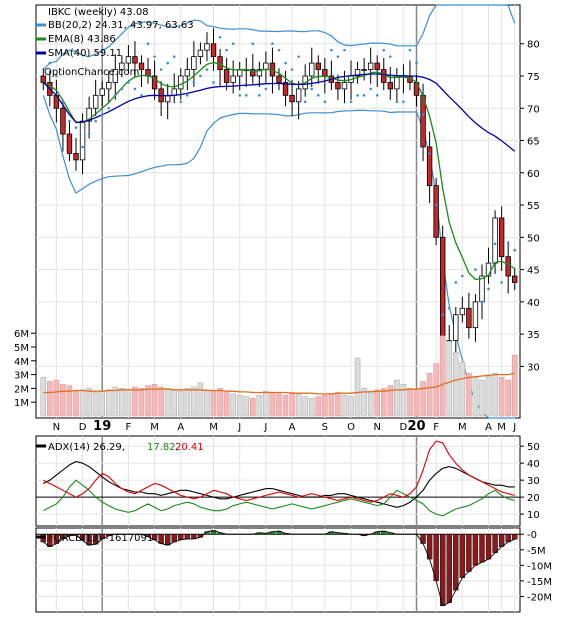  Describe the element at coordinates (21, 362) in the screenshot. I see `volume-y-tick-label: 4M` at that location.